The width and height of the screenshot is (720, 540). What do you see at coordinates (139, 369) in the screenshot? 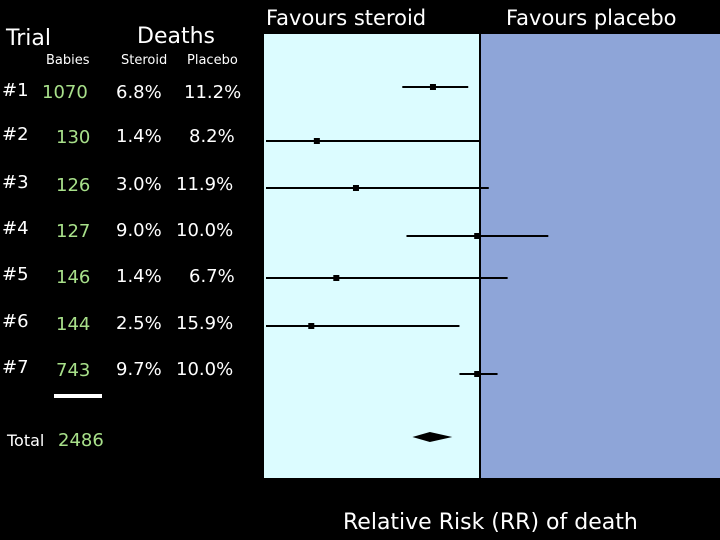
I see `trial-steroid-pct: 9.7%` at bounding box center [139, 369].